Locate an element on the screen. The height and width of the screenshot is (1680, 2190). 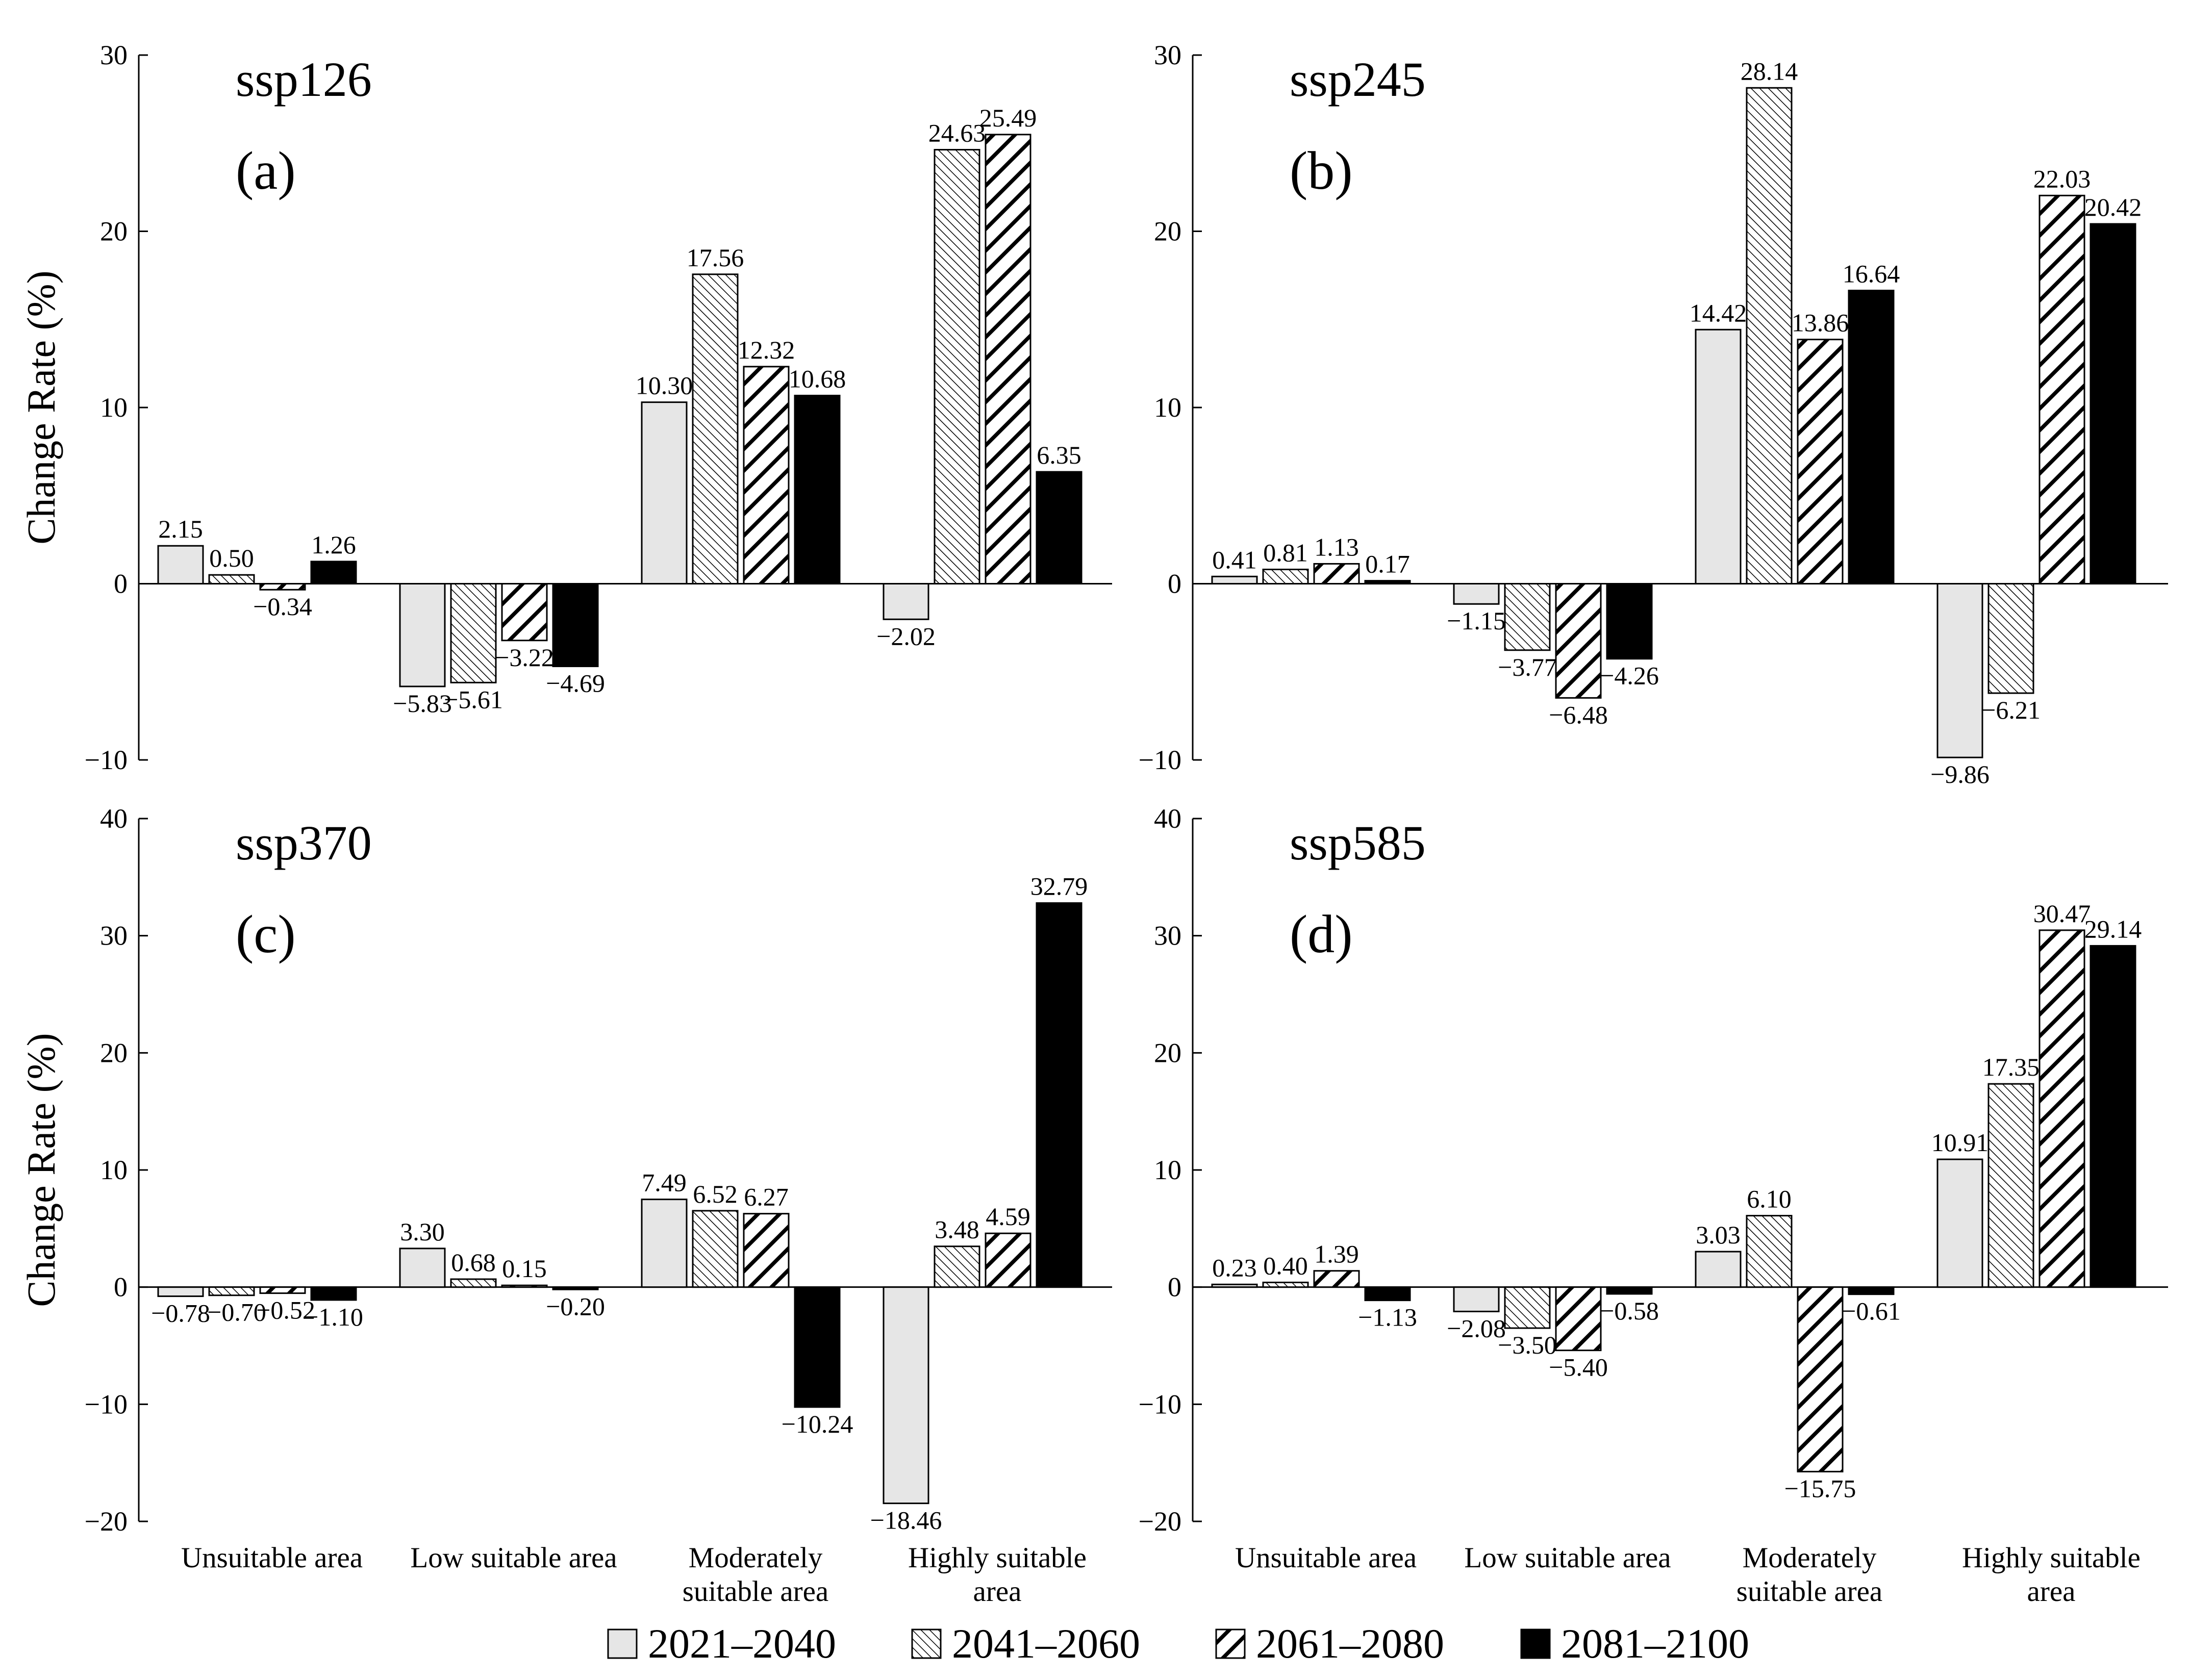
data-label: 16.64 is located at coordinates (1872, 274).